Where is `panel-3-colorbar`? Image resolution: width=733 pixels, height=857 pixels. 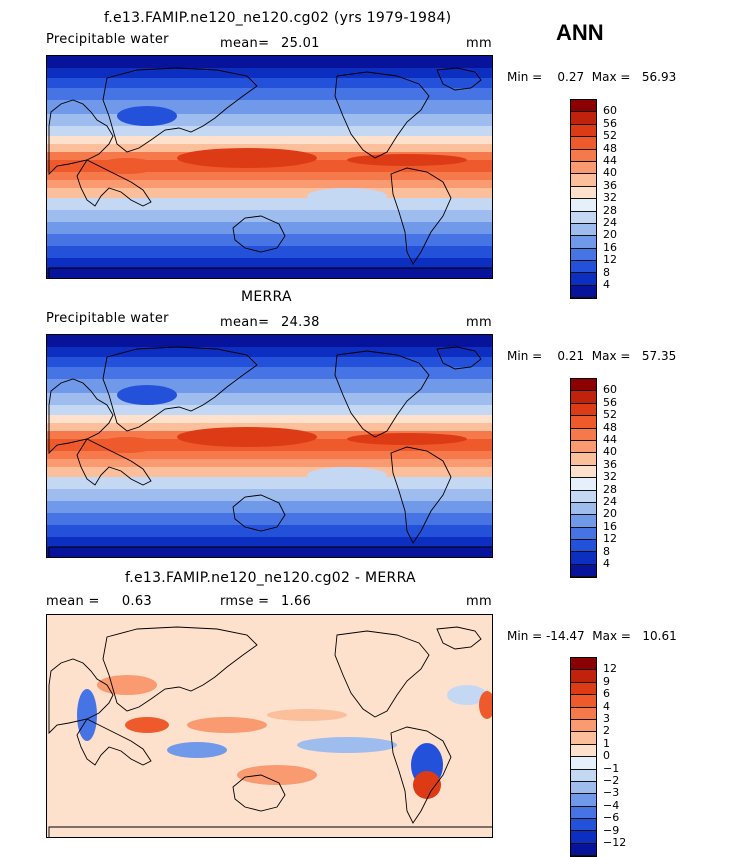 panel-3-colorbar is located at coordinates (583, 757).